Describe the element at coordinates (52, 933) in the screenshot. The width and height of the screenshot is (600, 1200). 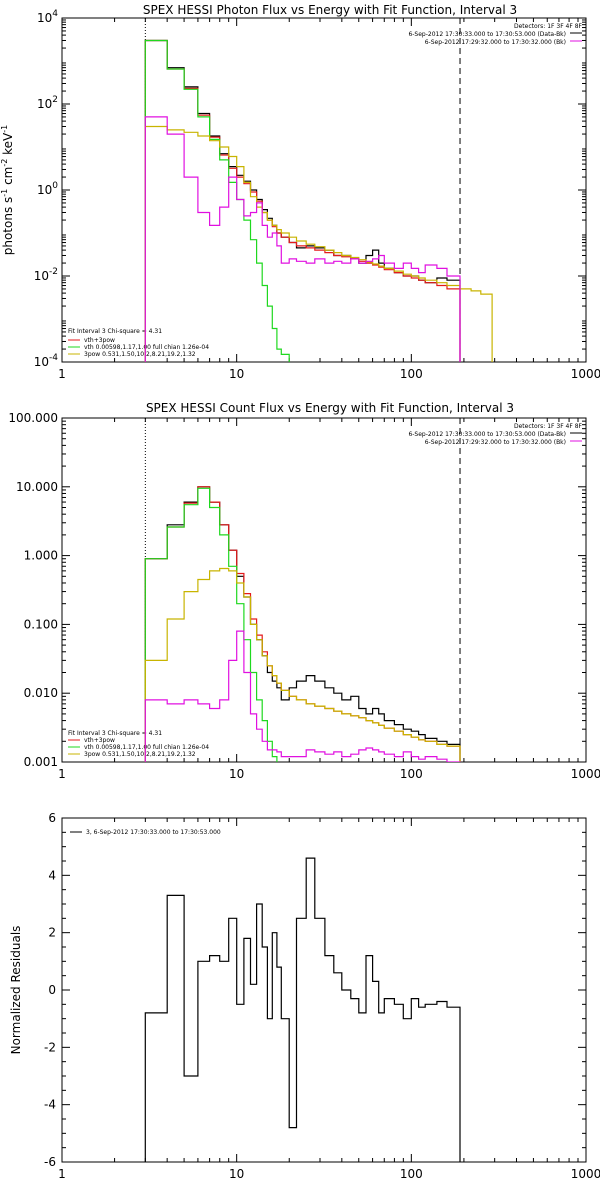
I see `y-tick-label: 2` at that location.